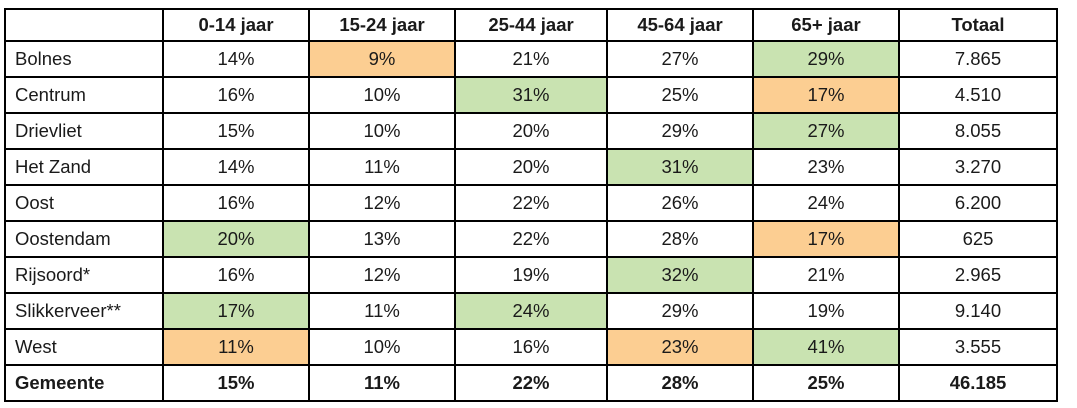 Image resolution: width=1077 pixels, height=408 pixels. What do you see at coordinates (826, 347) in the screenshot?
I see `table-cell: 41%` at bounding box center [826, 347].